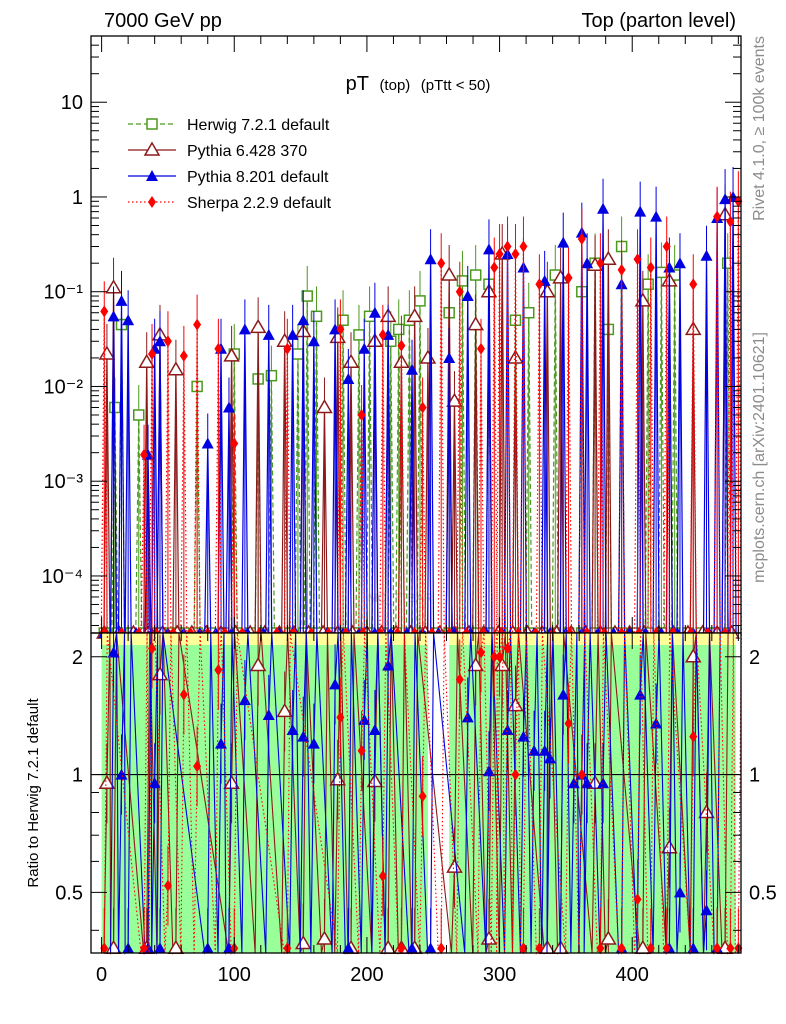  Describe the element at coordinates (228, 177) in the screenshot. I see `legend-entry-pythia8: Pythia 8.201 default` at that location.